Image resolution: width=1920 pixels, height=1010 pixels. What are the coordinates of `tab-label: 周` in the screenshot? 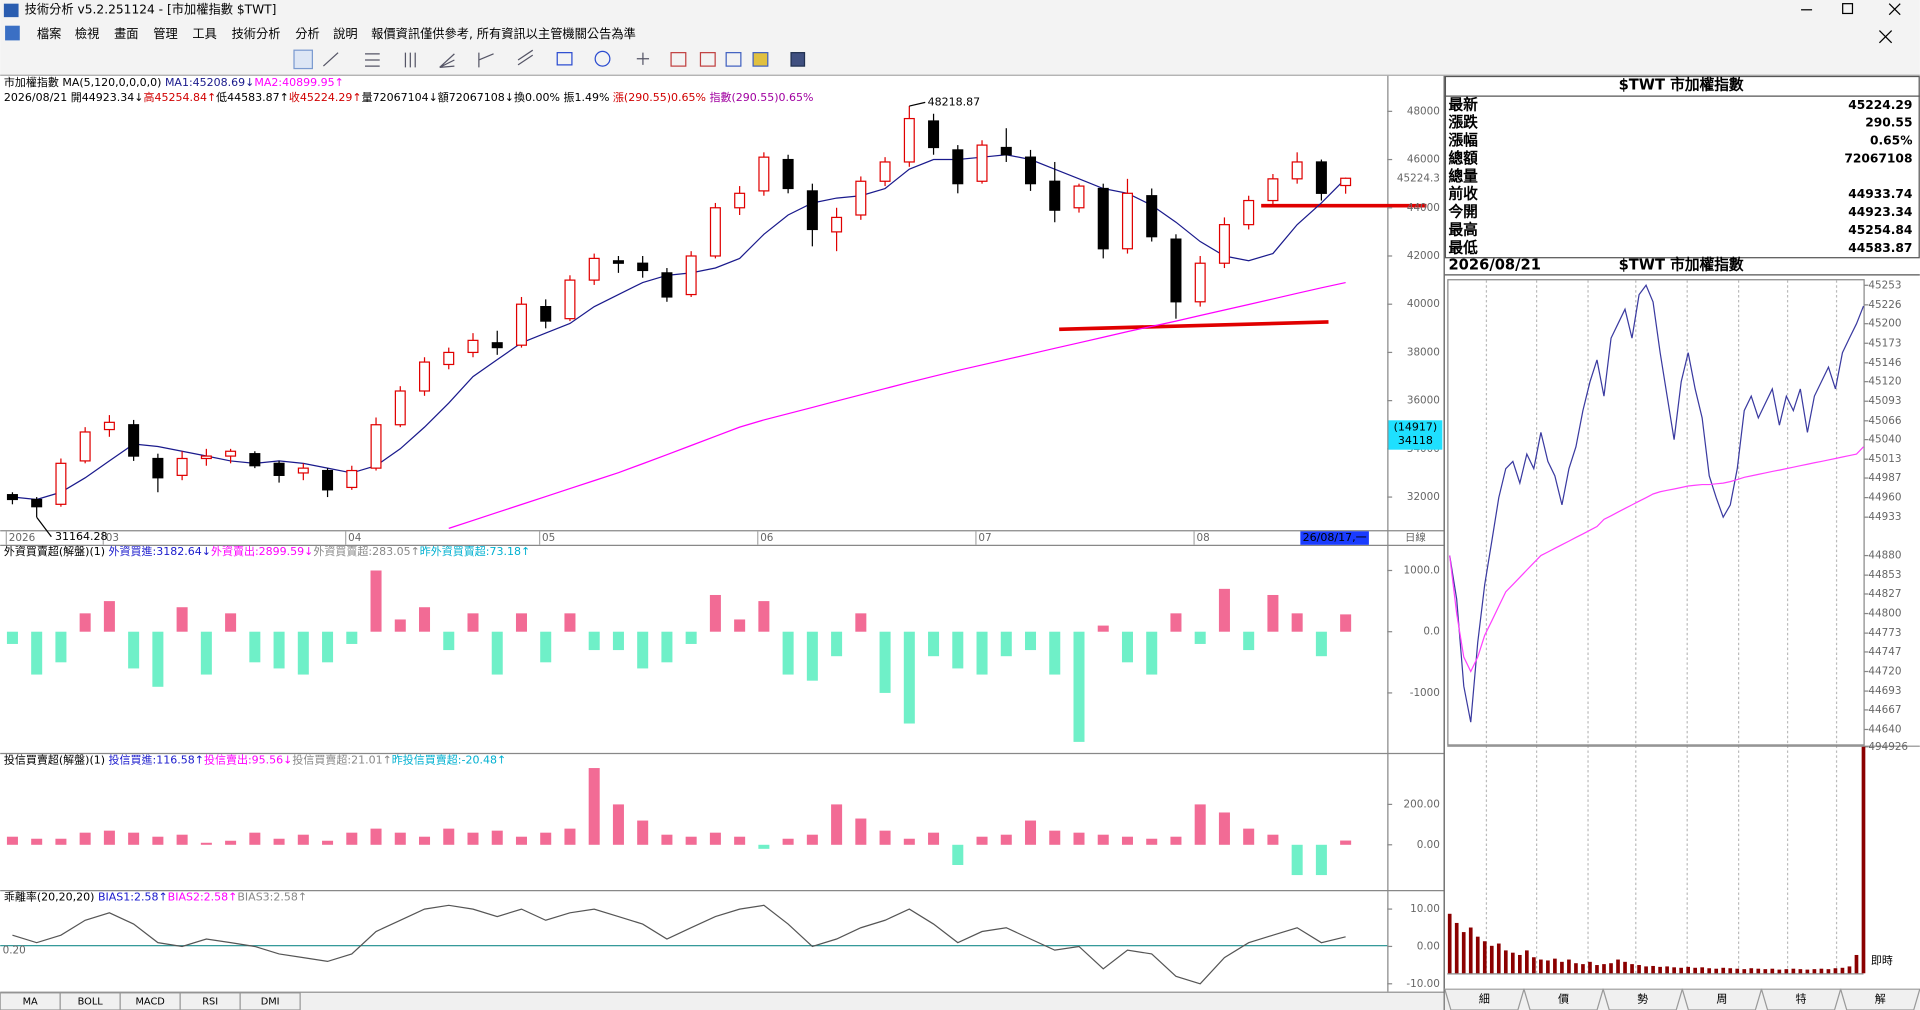 It's located at (1721, 999).